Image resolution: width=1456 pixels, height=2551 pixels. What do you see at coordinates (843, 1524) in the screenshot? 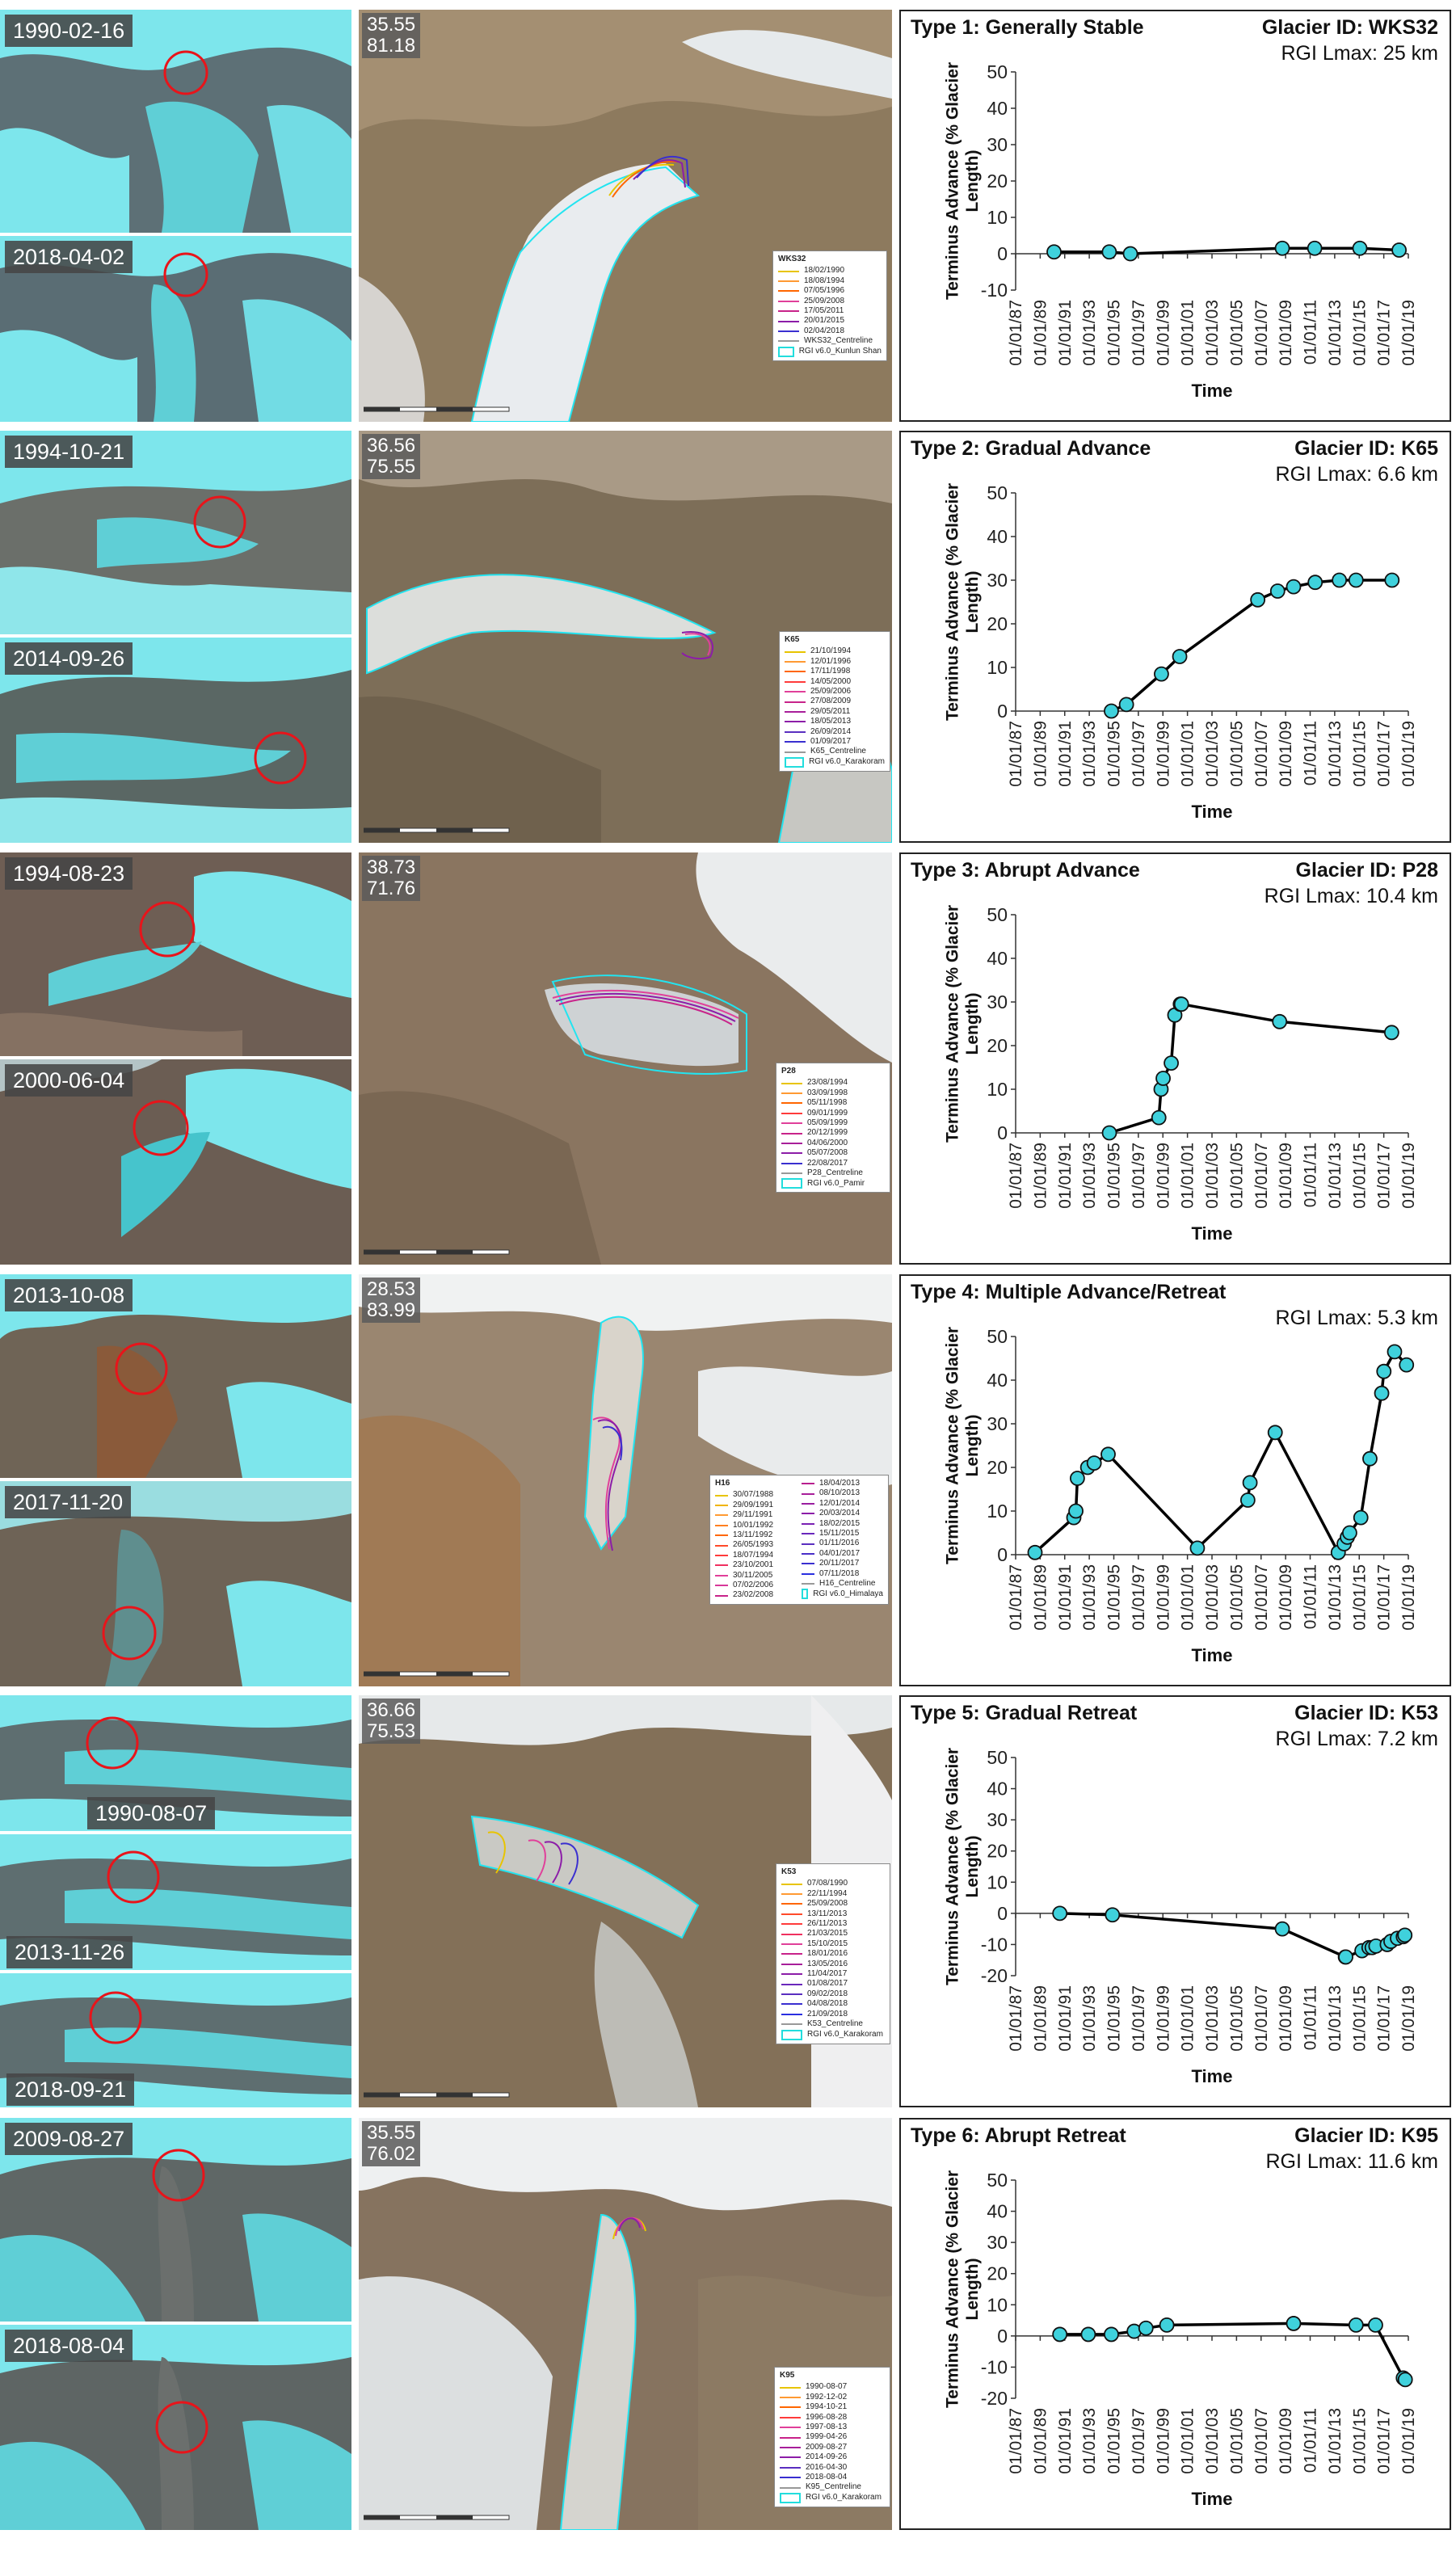
I see `legend-item: 18/02/2015` at bounding box center [843, 1524].